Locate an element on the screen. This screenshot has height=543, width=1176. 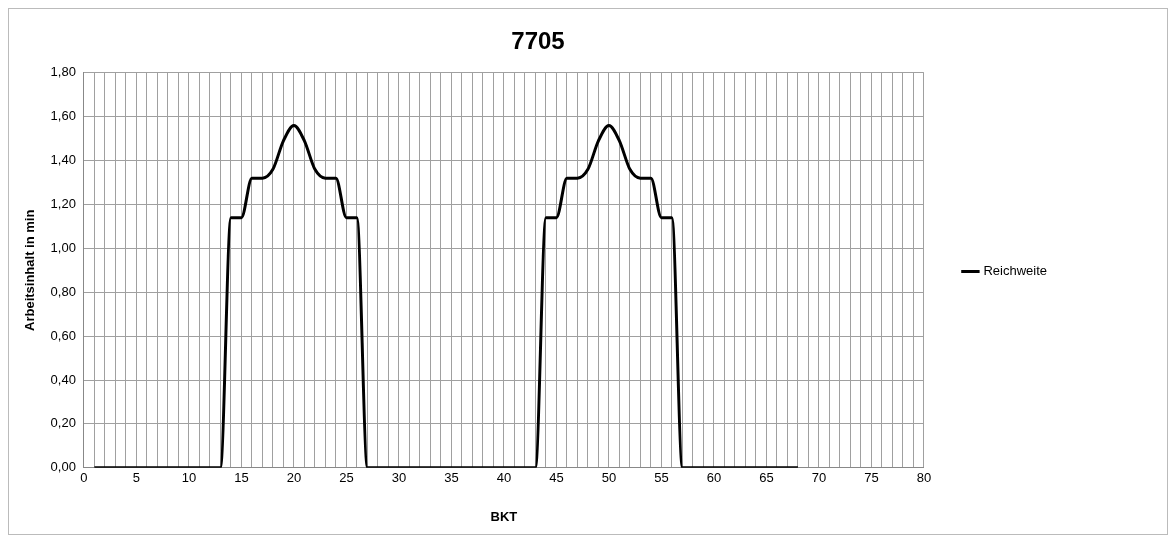
x-tick-label: 50 is located at coordinates (609, 478).